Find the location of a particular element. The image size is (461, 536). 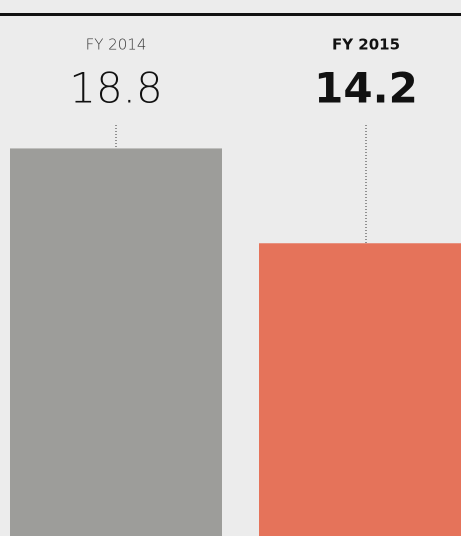

value-label: 18.8 is located at coordinates (116, 88).